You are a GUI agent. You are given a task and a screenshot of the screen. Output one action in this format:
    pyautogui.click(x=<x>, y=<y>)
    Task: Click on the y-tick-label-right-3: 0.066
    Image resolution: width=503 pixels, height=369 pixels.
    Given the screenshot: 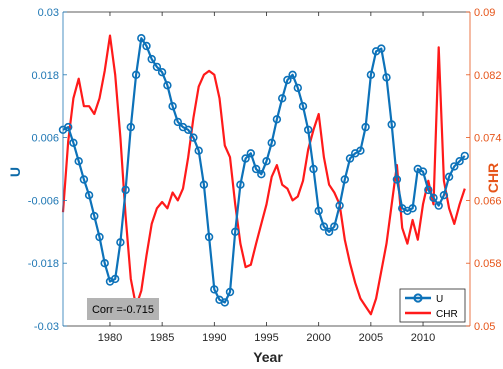 What is the action you would take?
    pyautogui.click(x=488, y=201)
    